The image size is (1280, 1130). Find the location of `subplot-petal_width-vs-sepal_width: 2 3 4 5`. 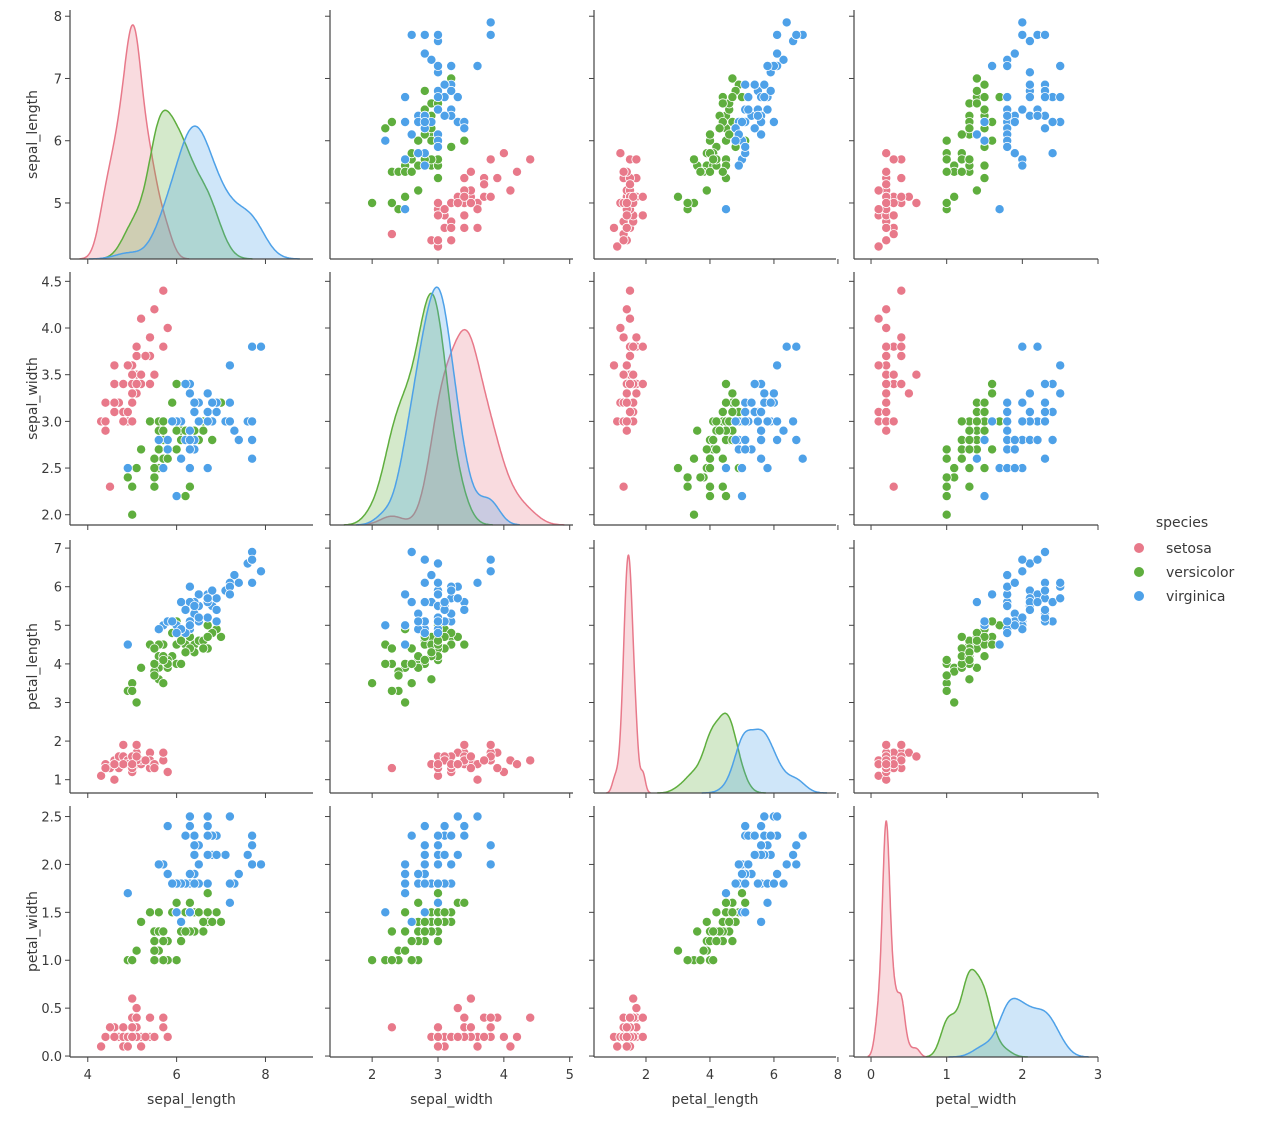

subplot-petal_width-vs-sepal_width: 2 3 4 5 is located at coordinates (449, 944).